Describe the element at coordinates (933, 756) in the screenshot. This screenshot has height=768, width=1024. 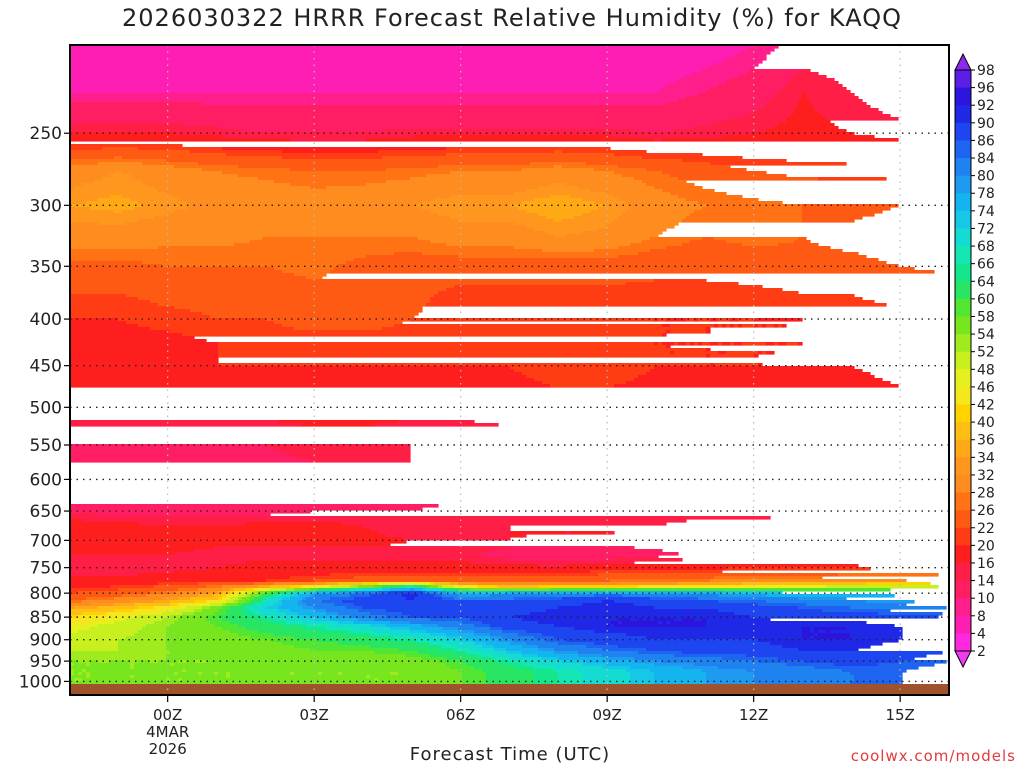
I see `source-credit: coolwx.com/models` at that location.